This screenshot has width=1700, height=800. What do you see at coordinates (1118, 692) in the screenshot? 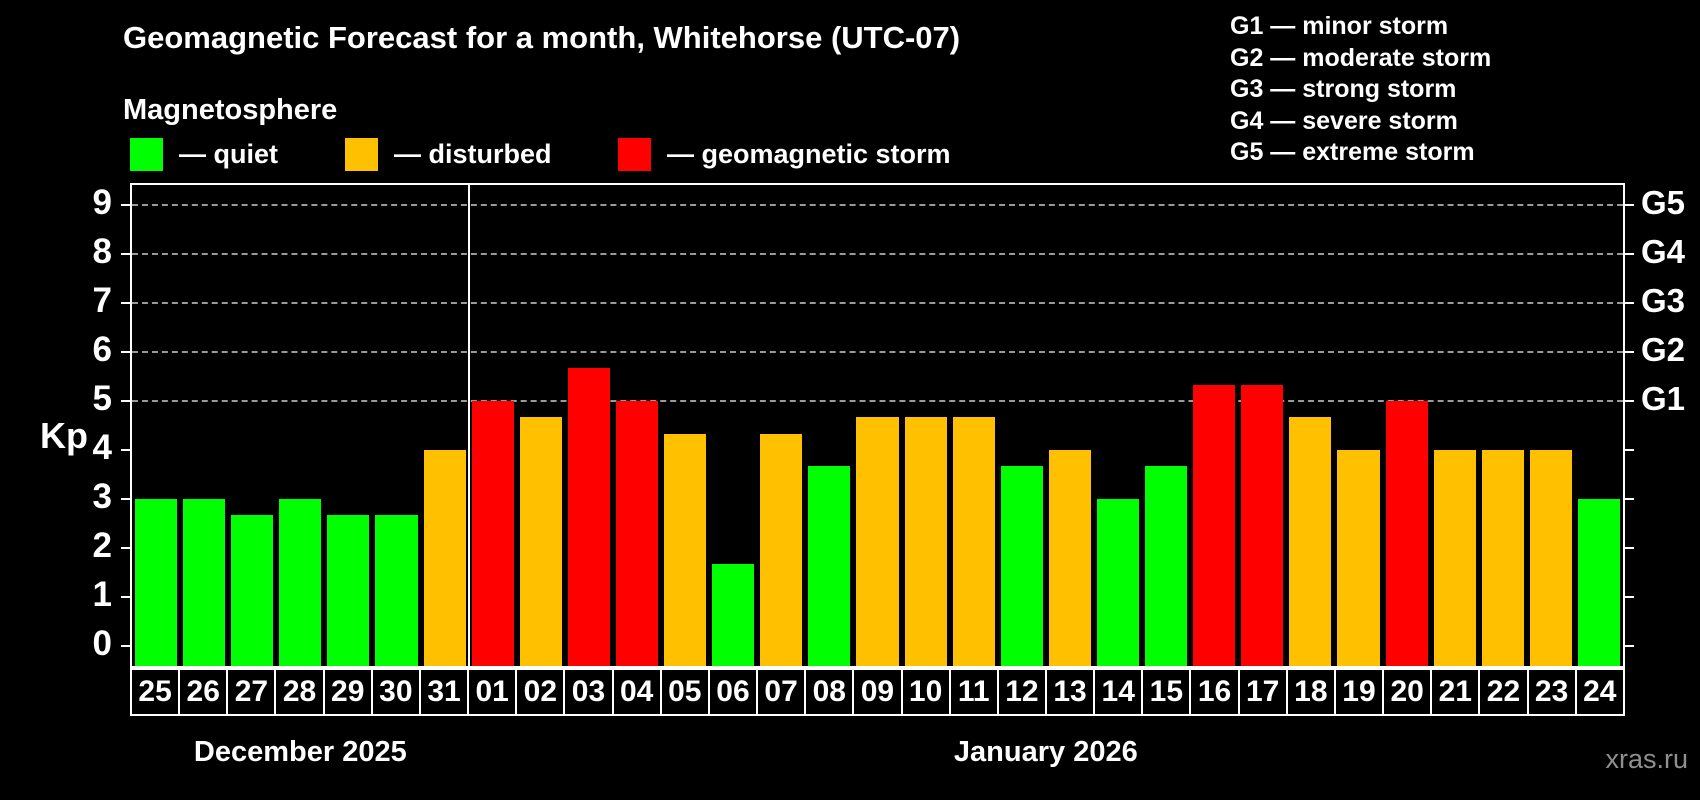
I see `day-label-14: 14` at bounding box center [1118, 692].